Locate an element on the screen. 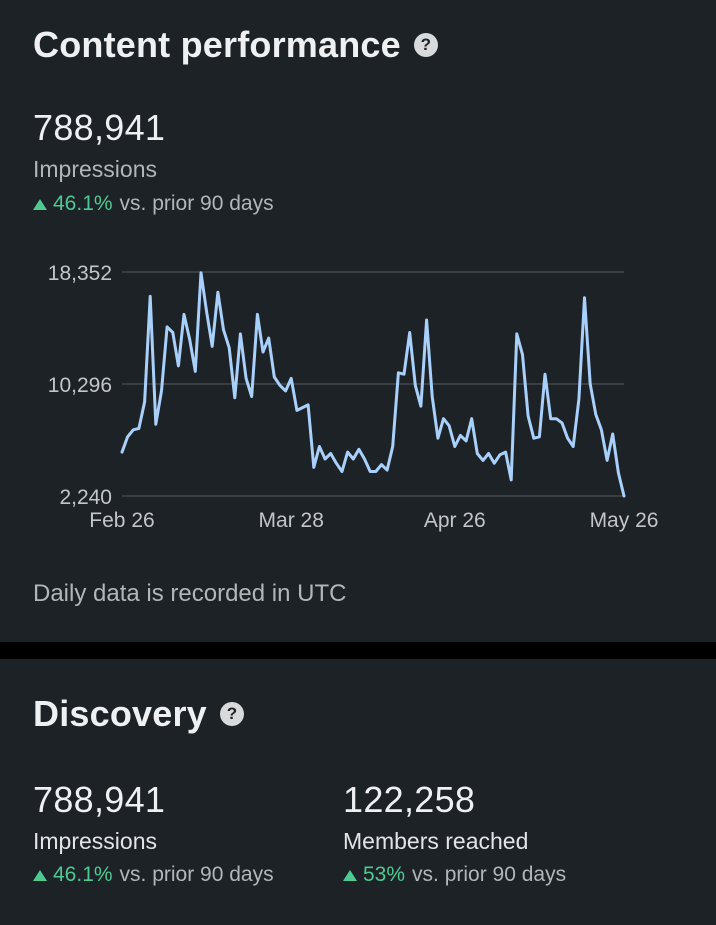  y-tick-label: 10,296 is located at coordinates (80, 385).